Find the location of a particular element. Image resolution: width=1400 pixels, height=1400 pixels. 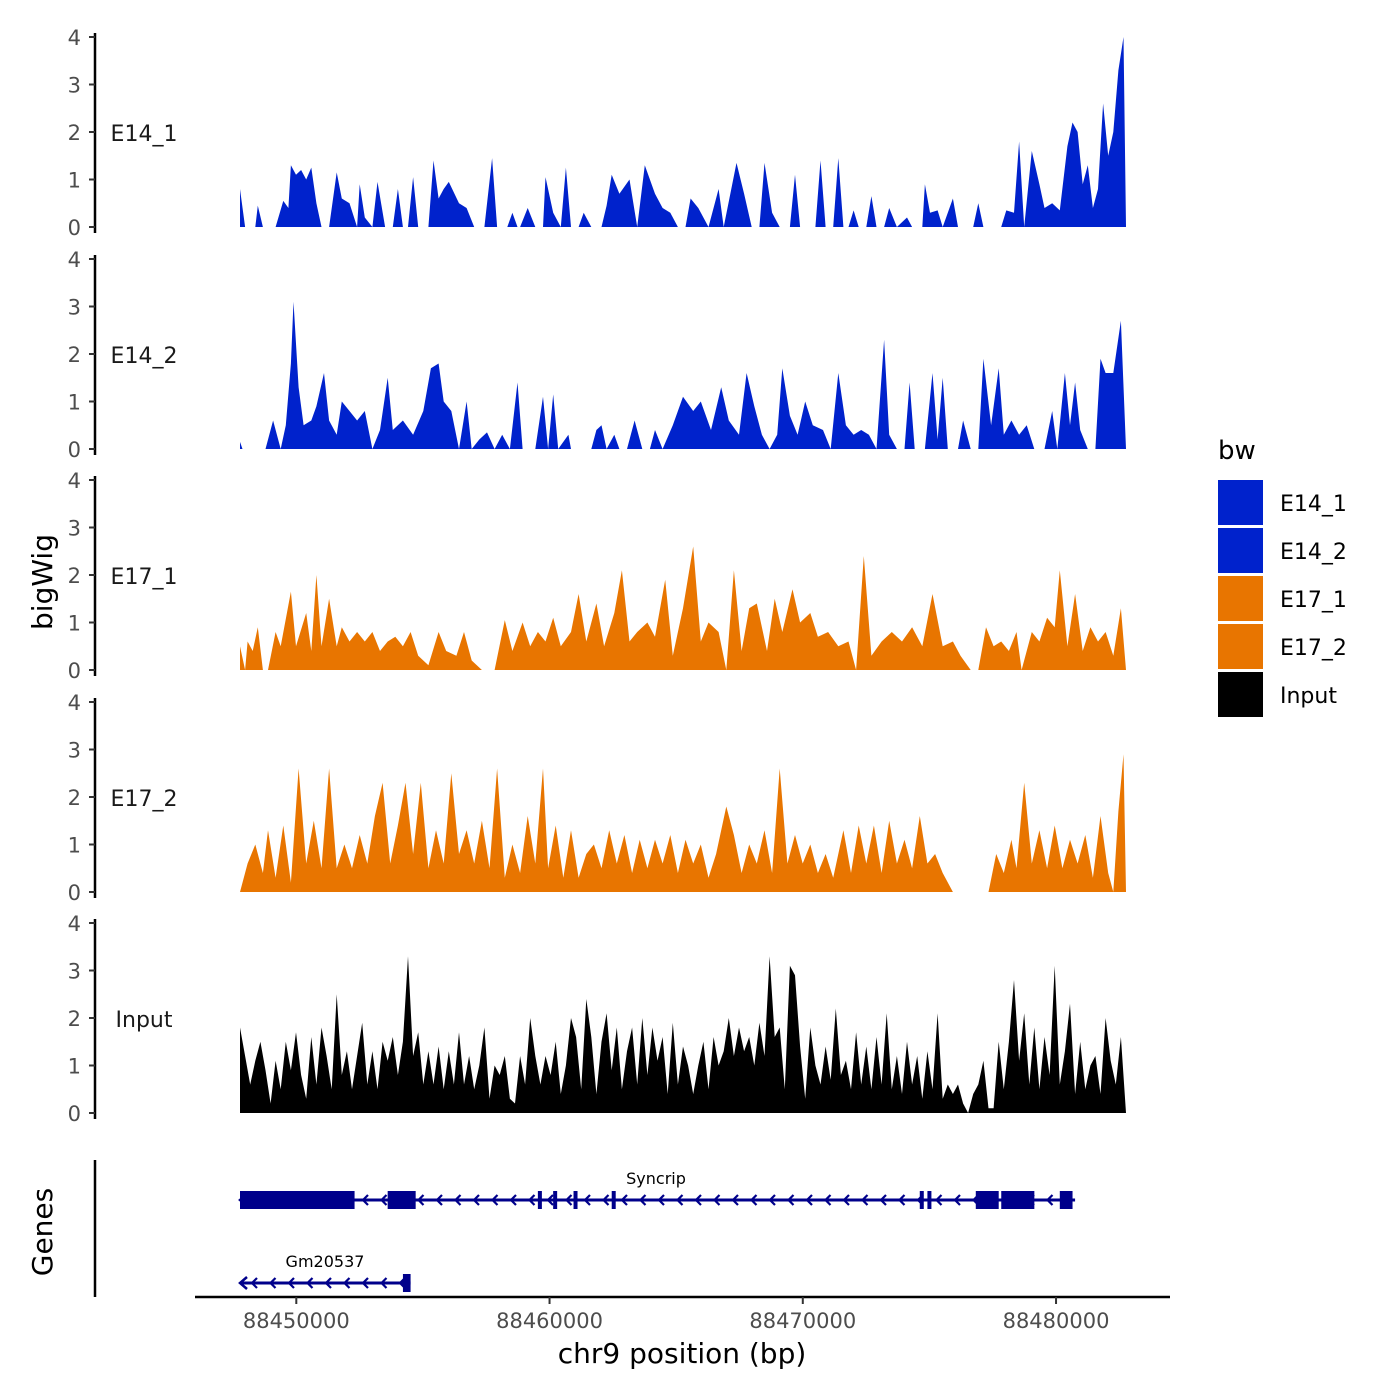

y-axis-title: bigWig is located at coordinates (42, 582).